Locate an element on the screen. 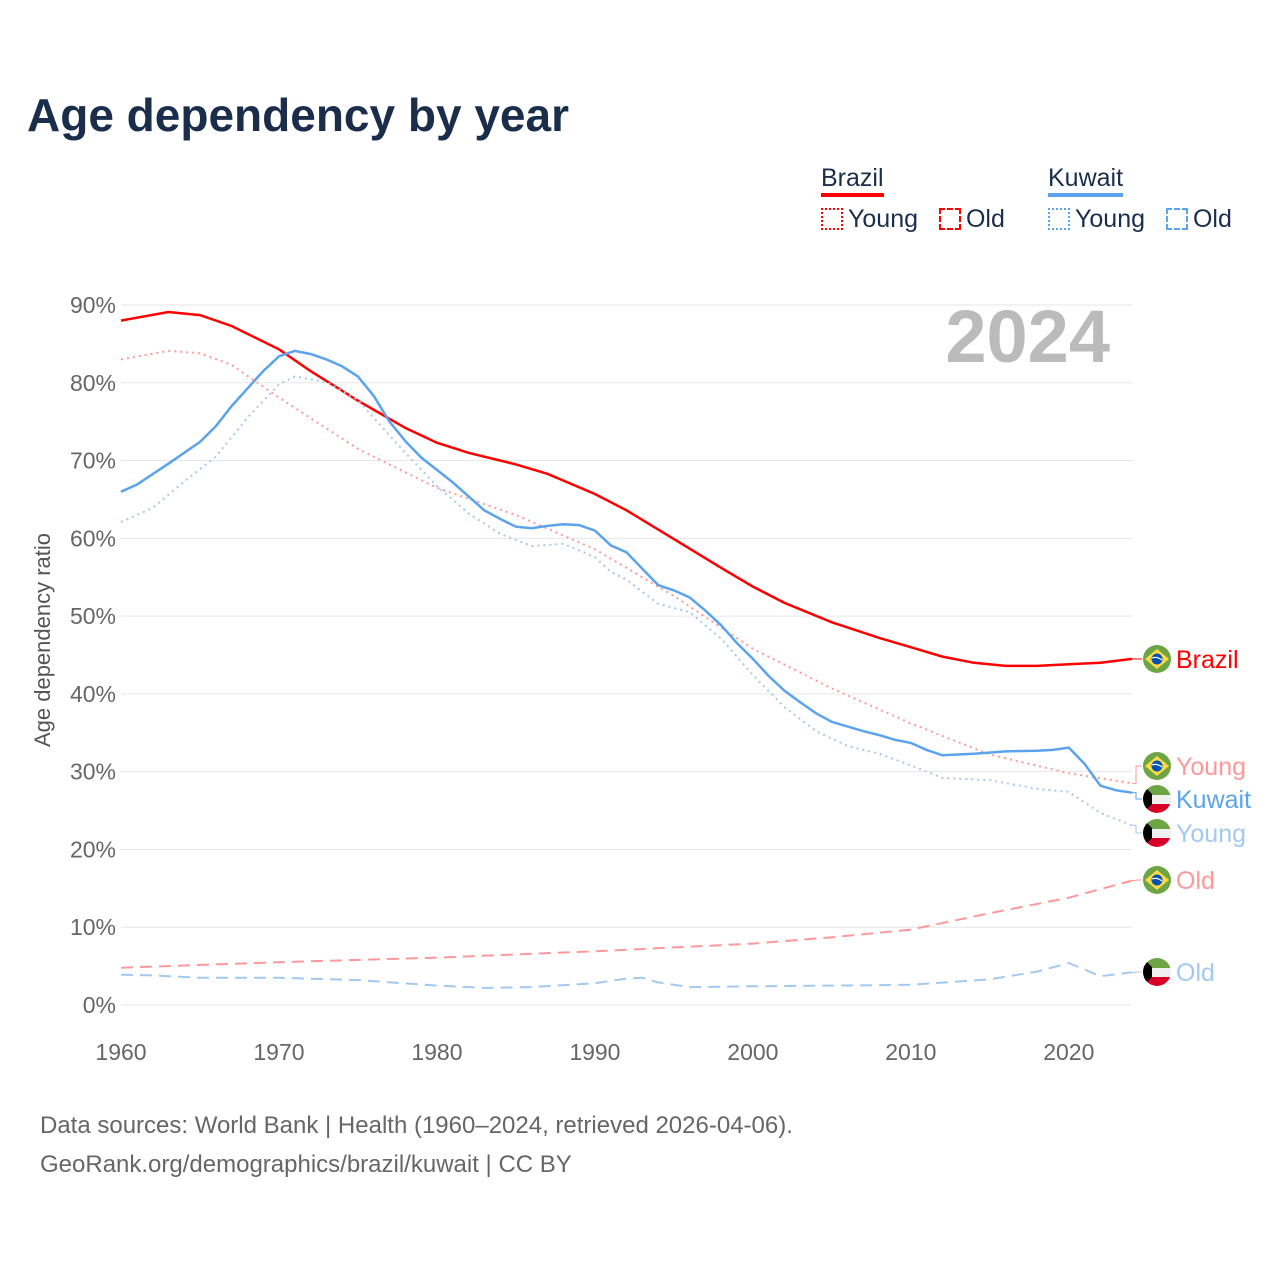  legend-kuwait-label: Kuwait is located at coordinates (1086, 180).